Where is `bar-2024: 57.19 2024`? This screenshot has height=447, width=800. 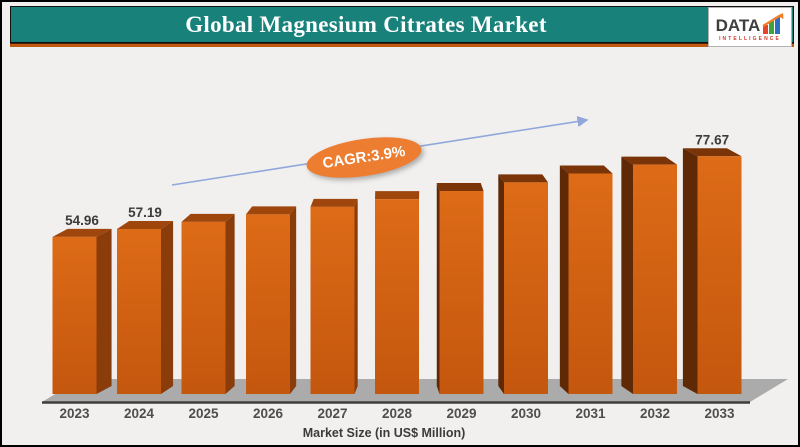 bar-2024: 57.19 2024 is located at coordinates (145, 313).